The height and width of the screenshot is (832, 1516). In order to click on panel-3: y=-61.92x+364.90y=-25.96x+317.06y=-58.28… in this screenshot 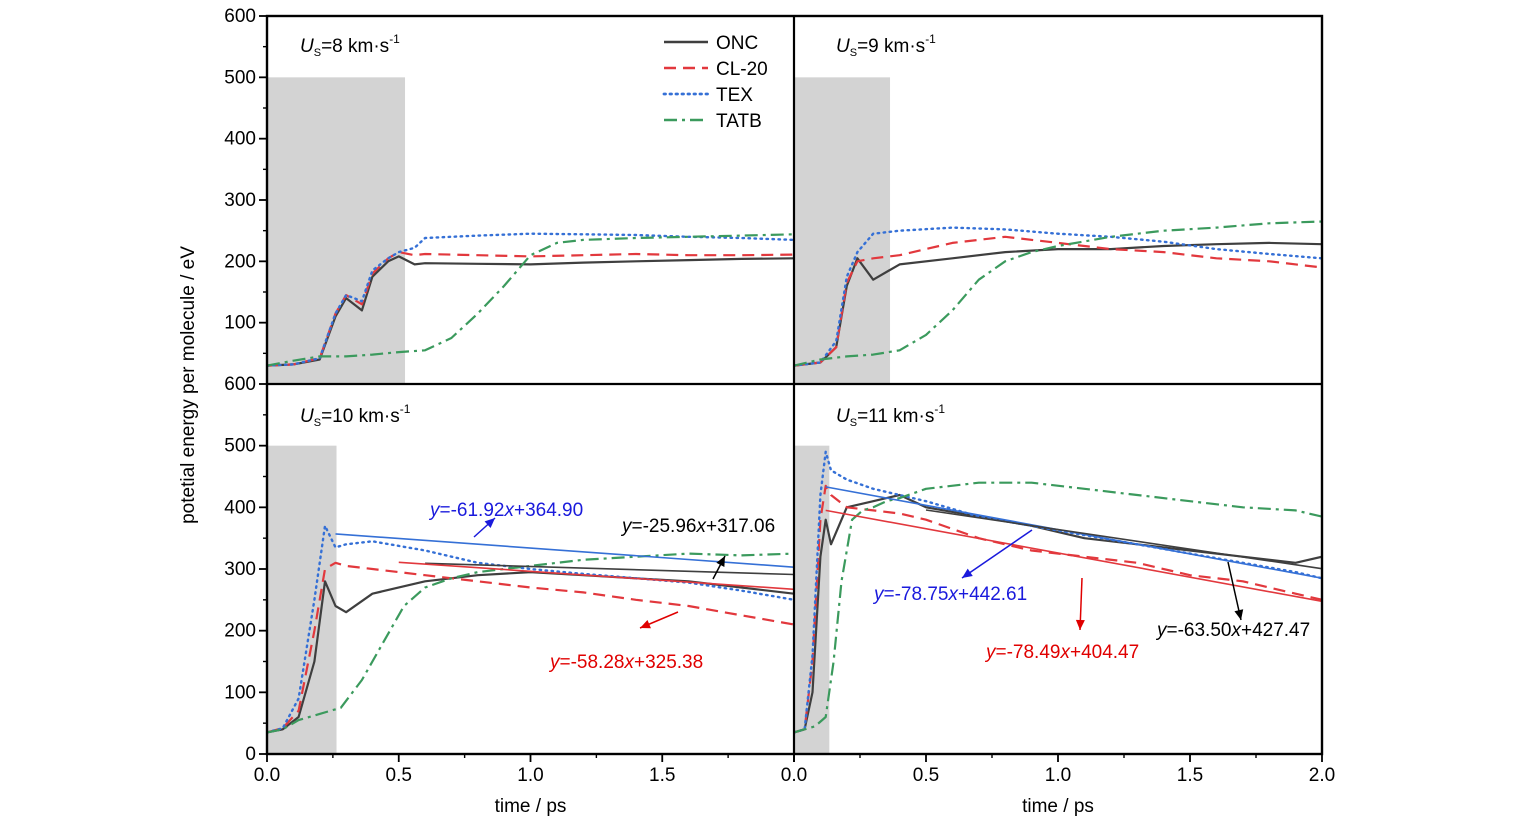, I will do `click(530, 578)`.